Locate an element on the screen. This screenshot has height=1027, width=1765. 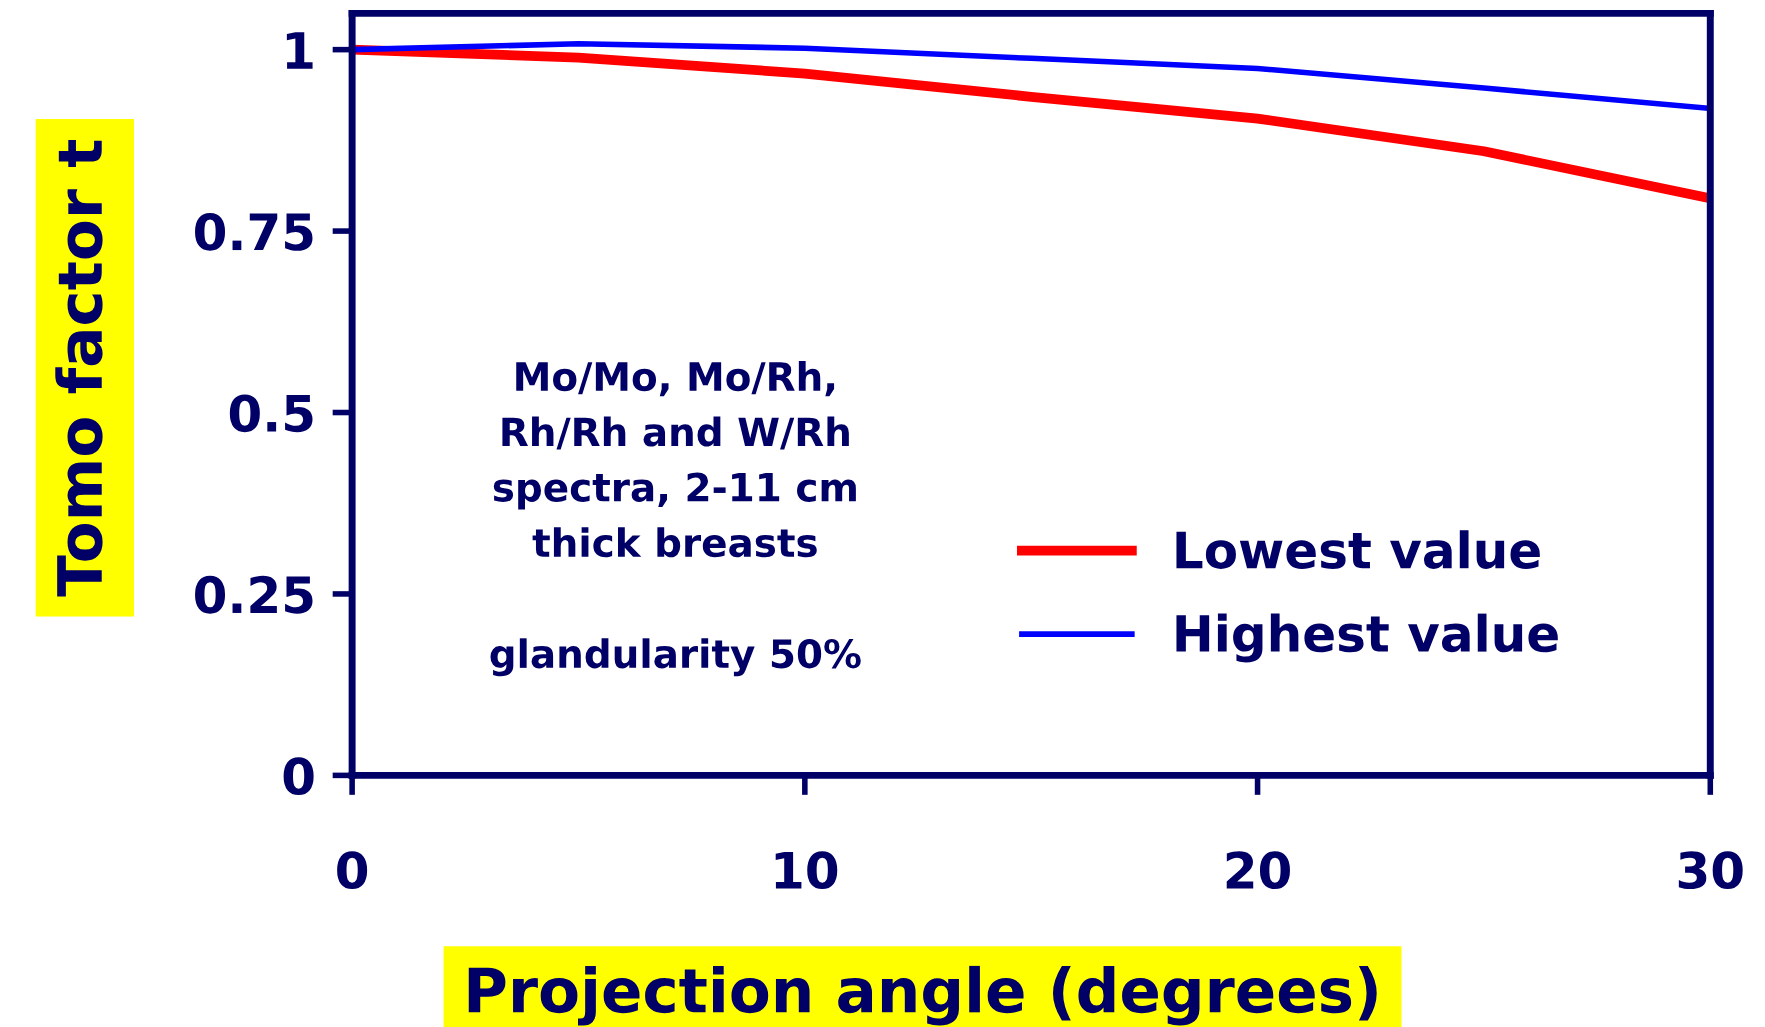
annotation: glandularity 50% is located at coordinates (675, 657).